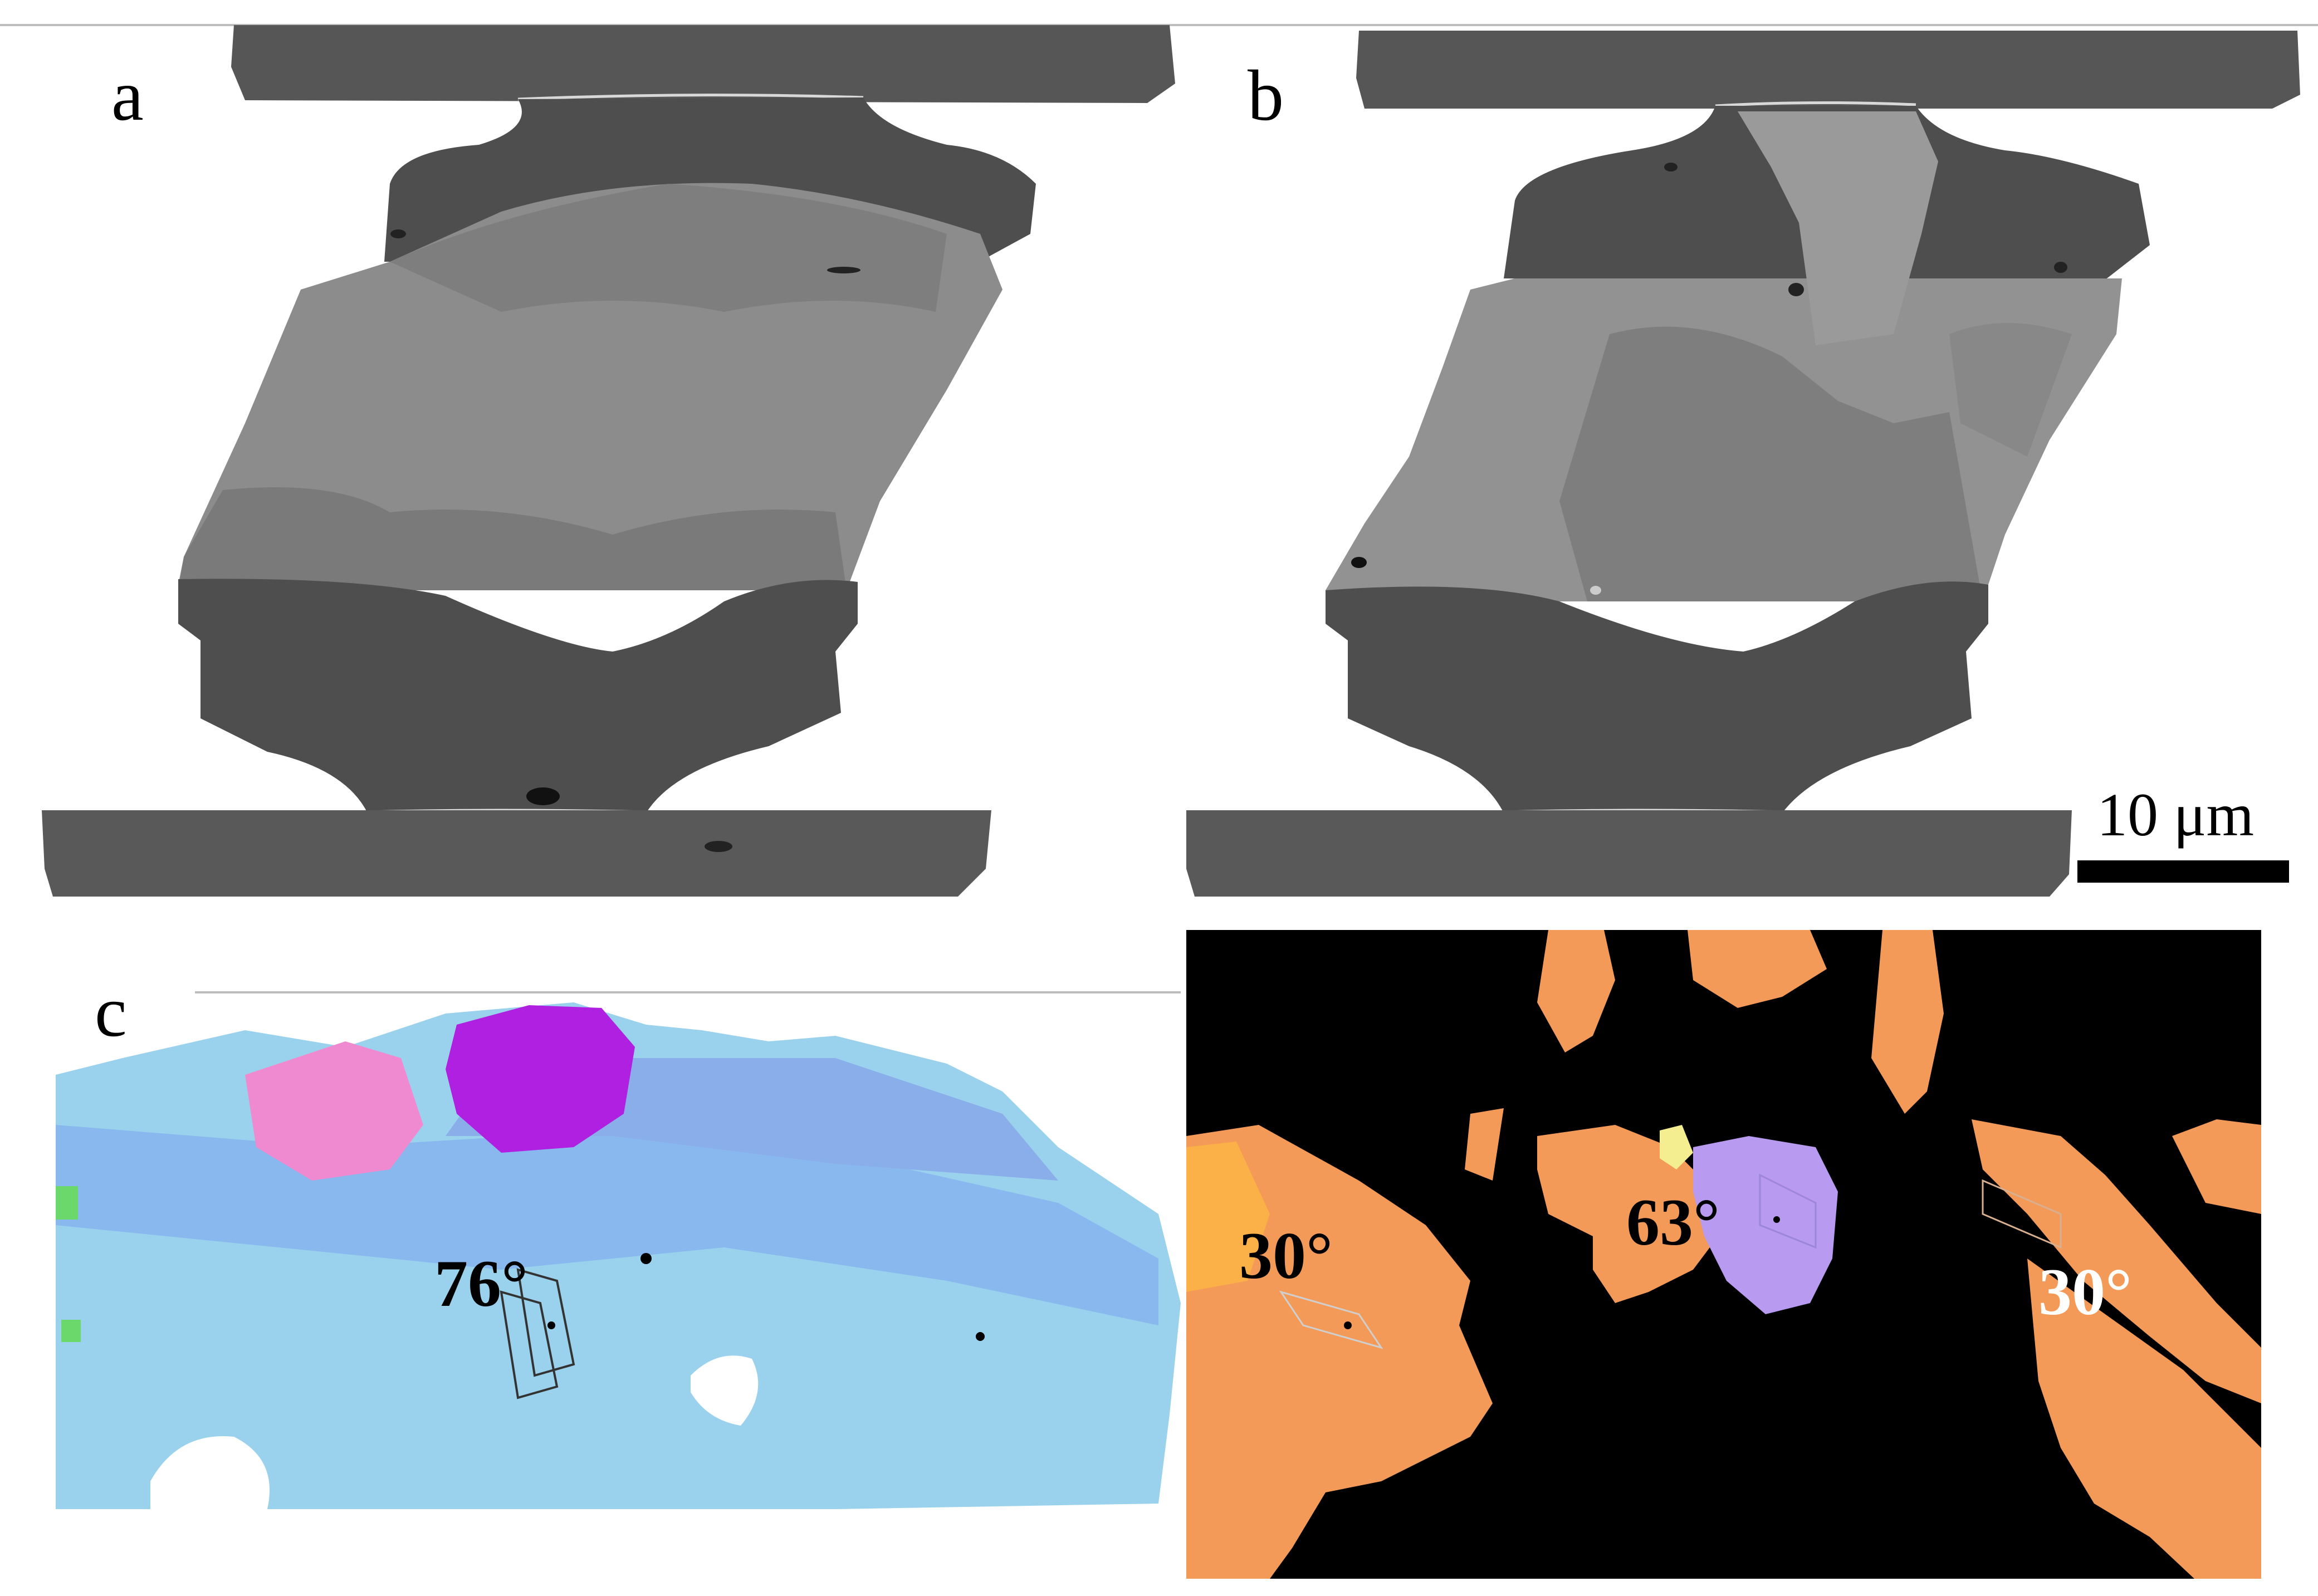 This screenshot has width=2318, height=1596. Describe the element at coordinates (1673, 1222) in the screenshot. I see `panel-d-angle-center: 63°` at that location.